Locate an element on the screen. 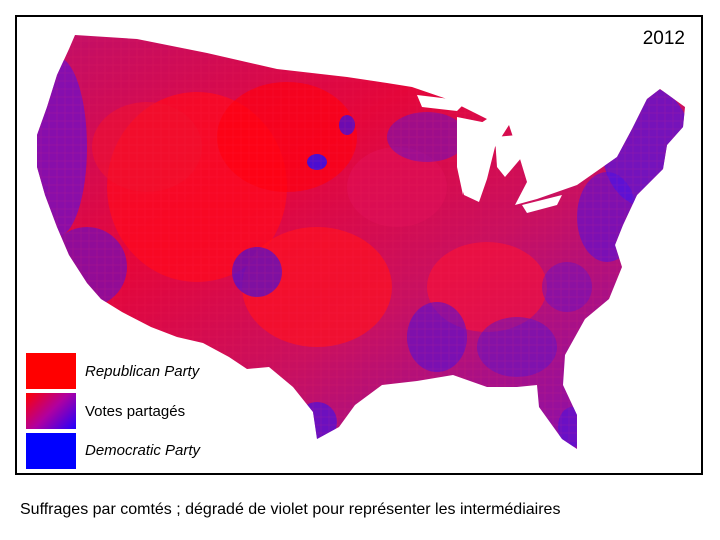 This screenshot has height=540, width=720. lake-erie is located at coordinates (542, 204).